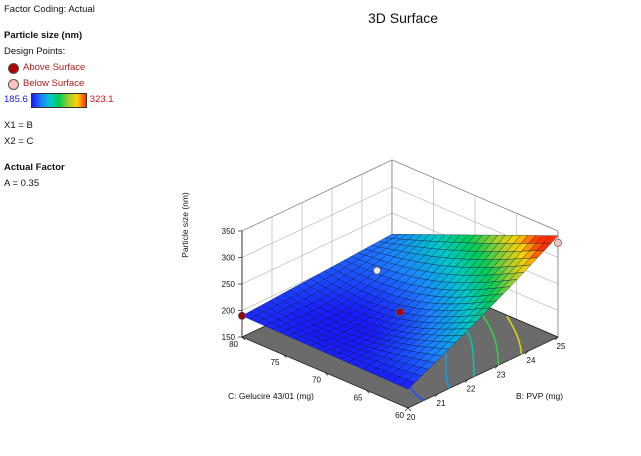 Image resolution: width=641 pixels, height=456 pixels. Describe the element at coordinates (229, 311) in the screenshot. I see `z-tick-label: 200` at that location.